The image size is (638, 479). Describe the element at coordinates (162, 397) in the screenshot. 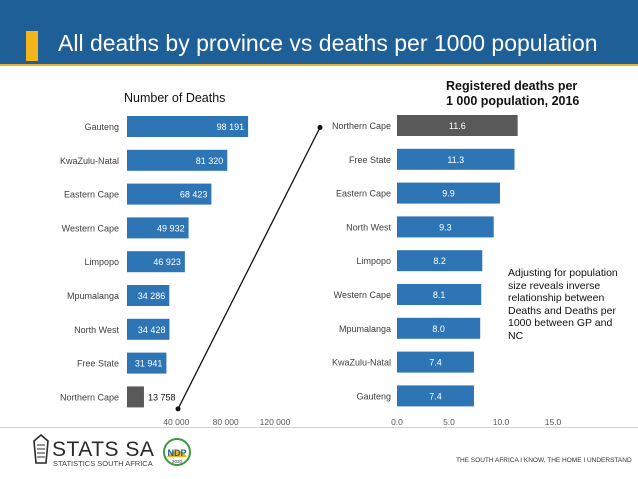

I see `chart-1-value-label: 13 758` at that location.